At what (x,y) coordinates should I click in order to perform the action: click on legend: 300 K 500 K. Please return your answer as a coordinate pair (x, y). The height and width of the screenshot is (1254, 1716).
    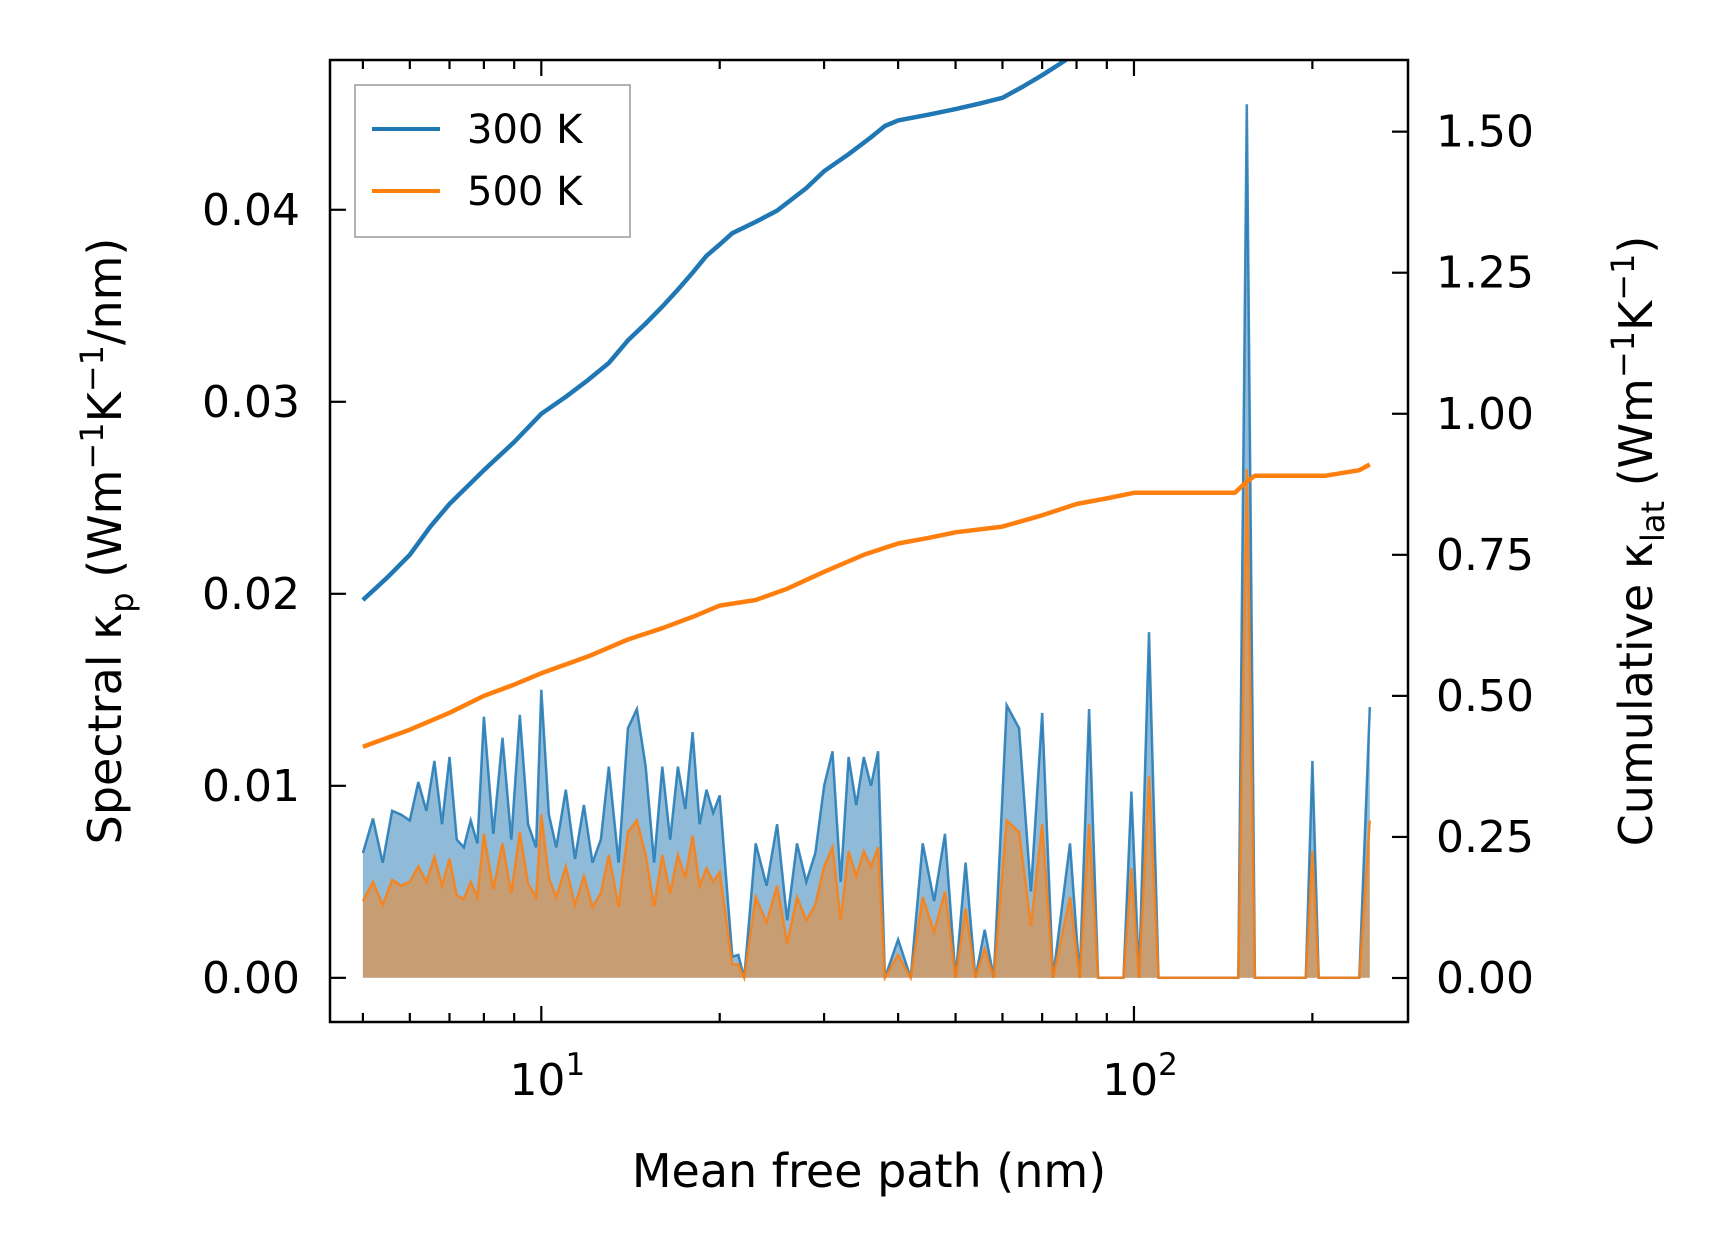
    Looking at the image, I should click on (492, 161).